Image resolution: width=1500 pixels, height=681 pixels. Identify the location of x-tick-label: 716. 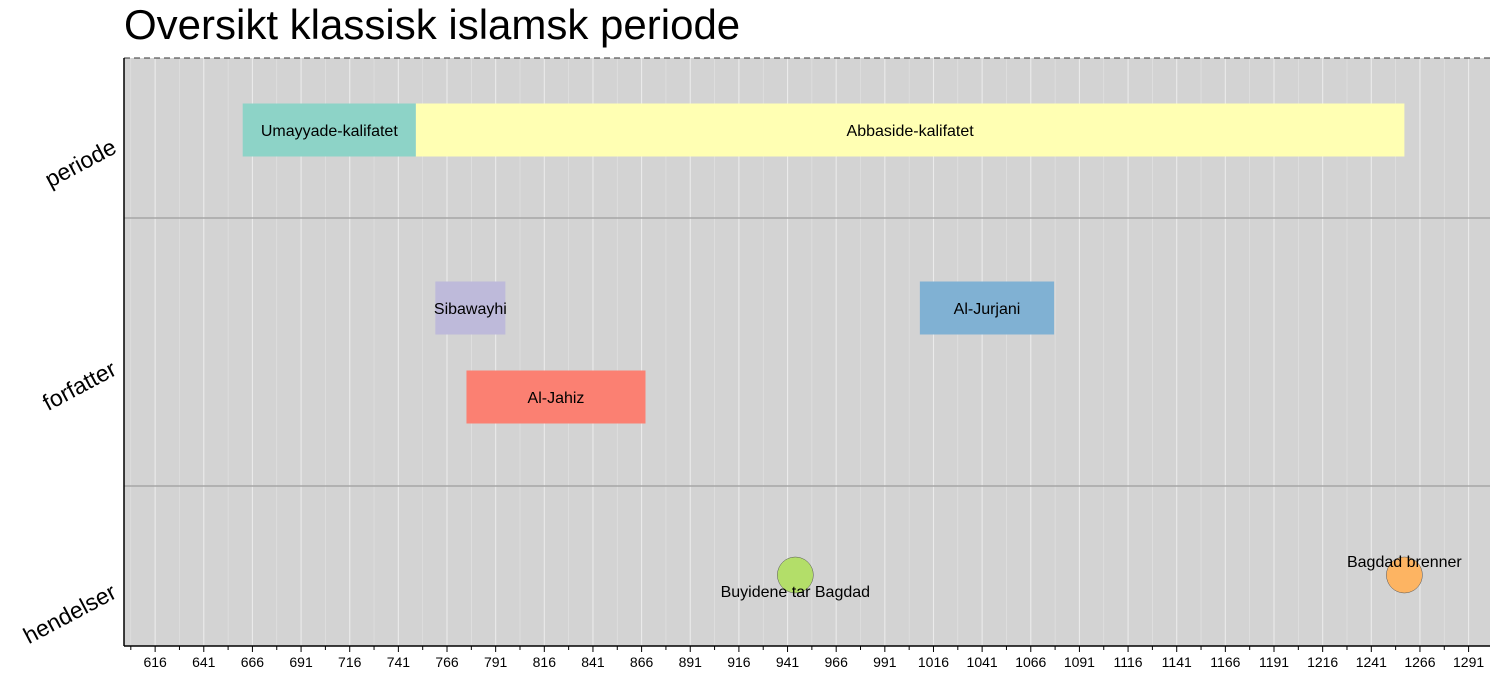
(350, 662).